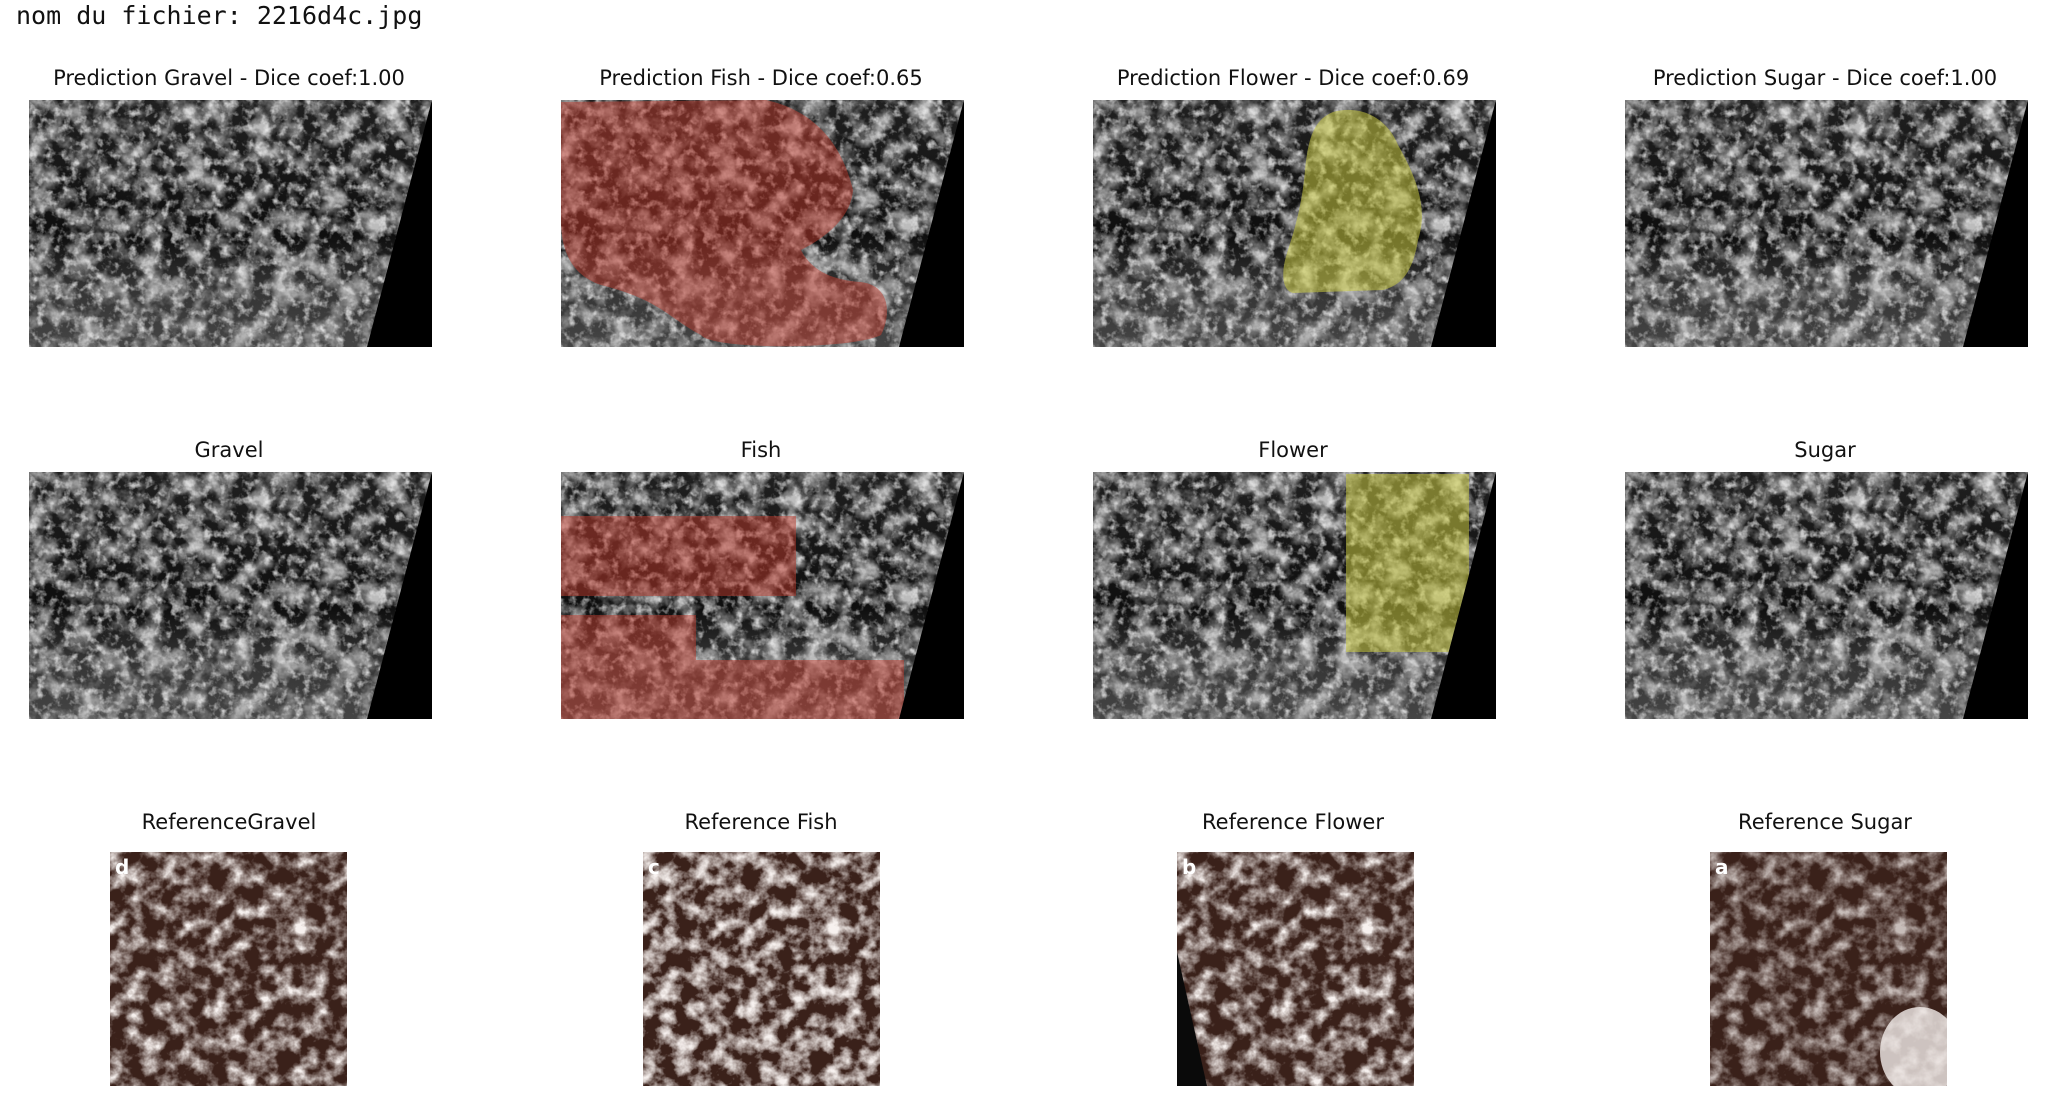  Describe the element at coordinates (1189, 867) in the screenshot. I see `reference-flower-corner-letter: b` at that location.